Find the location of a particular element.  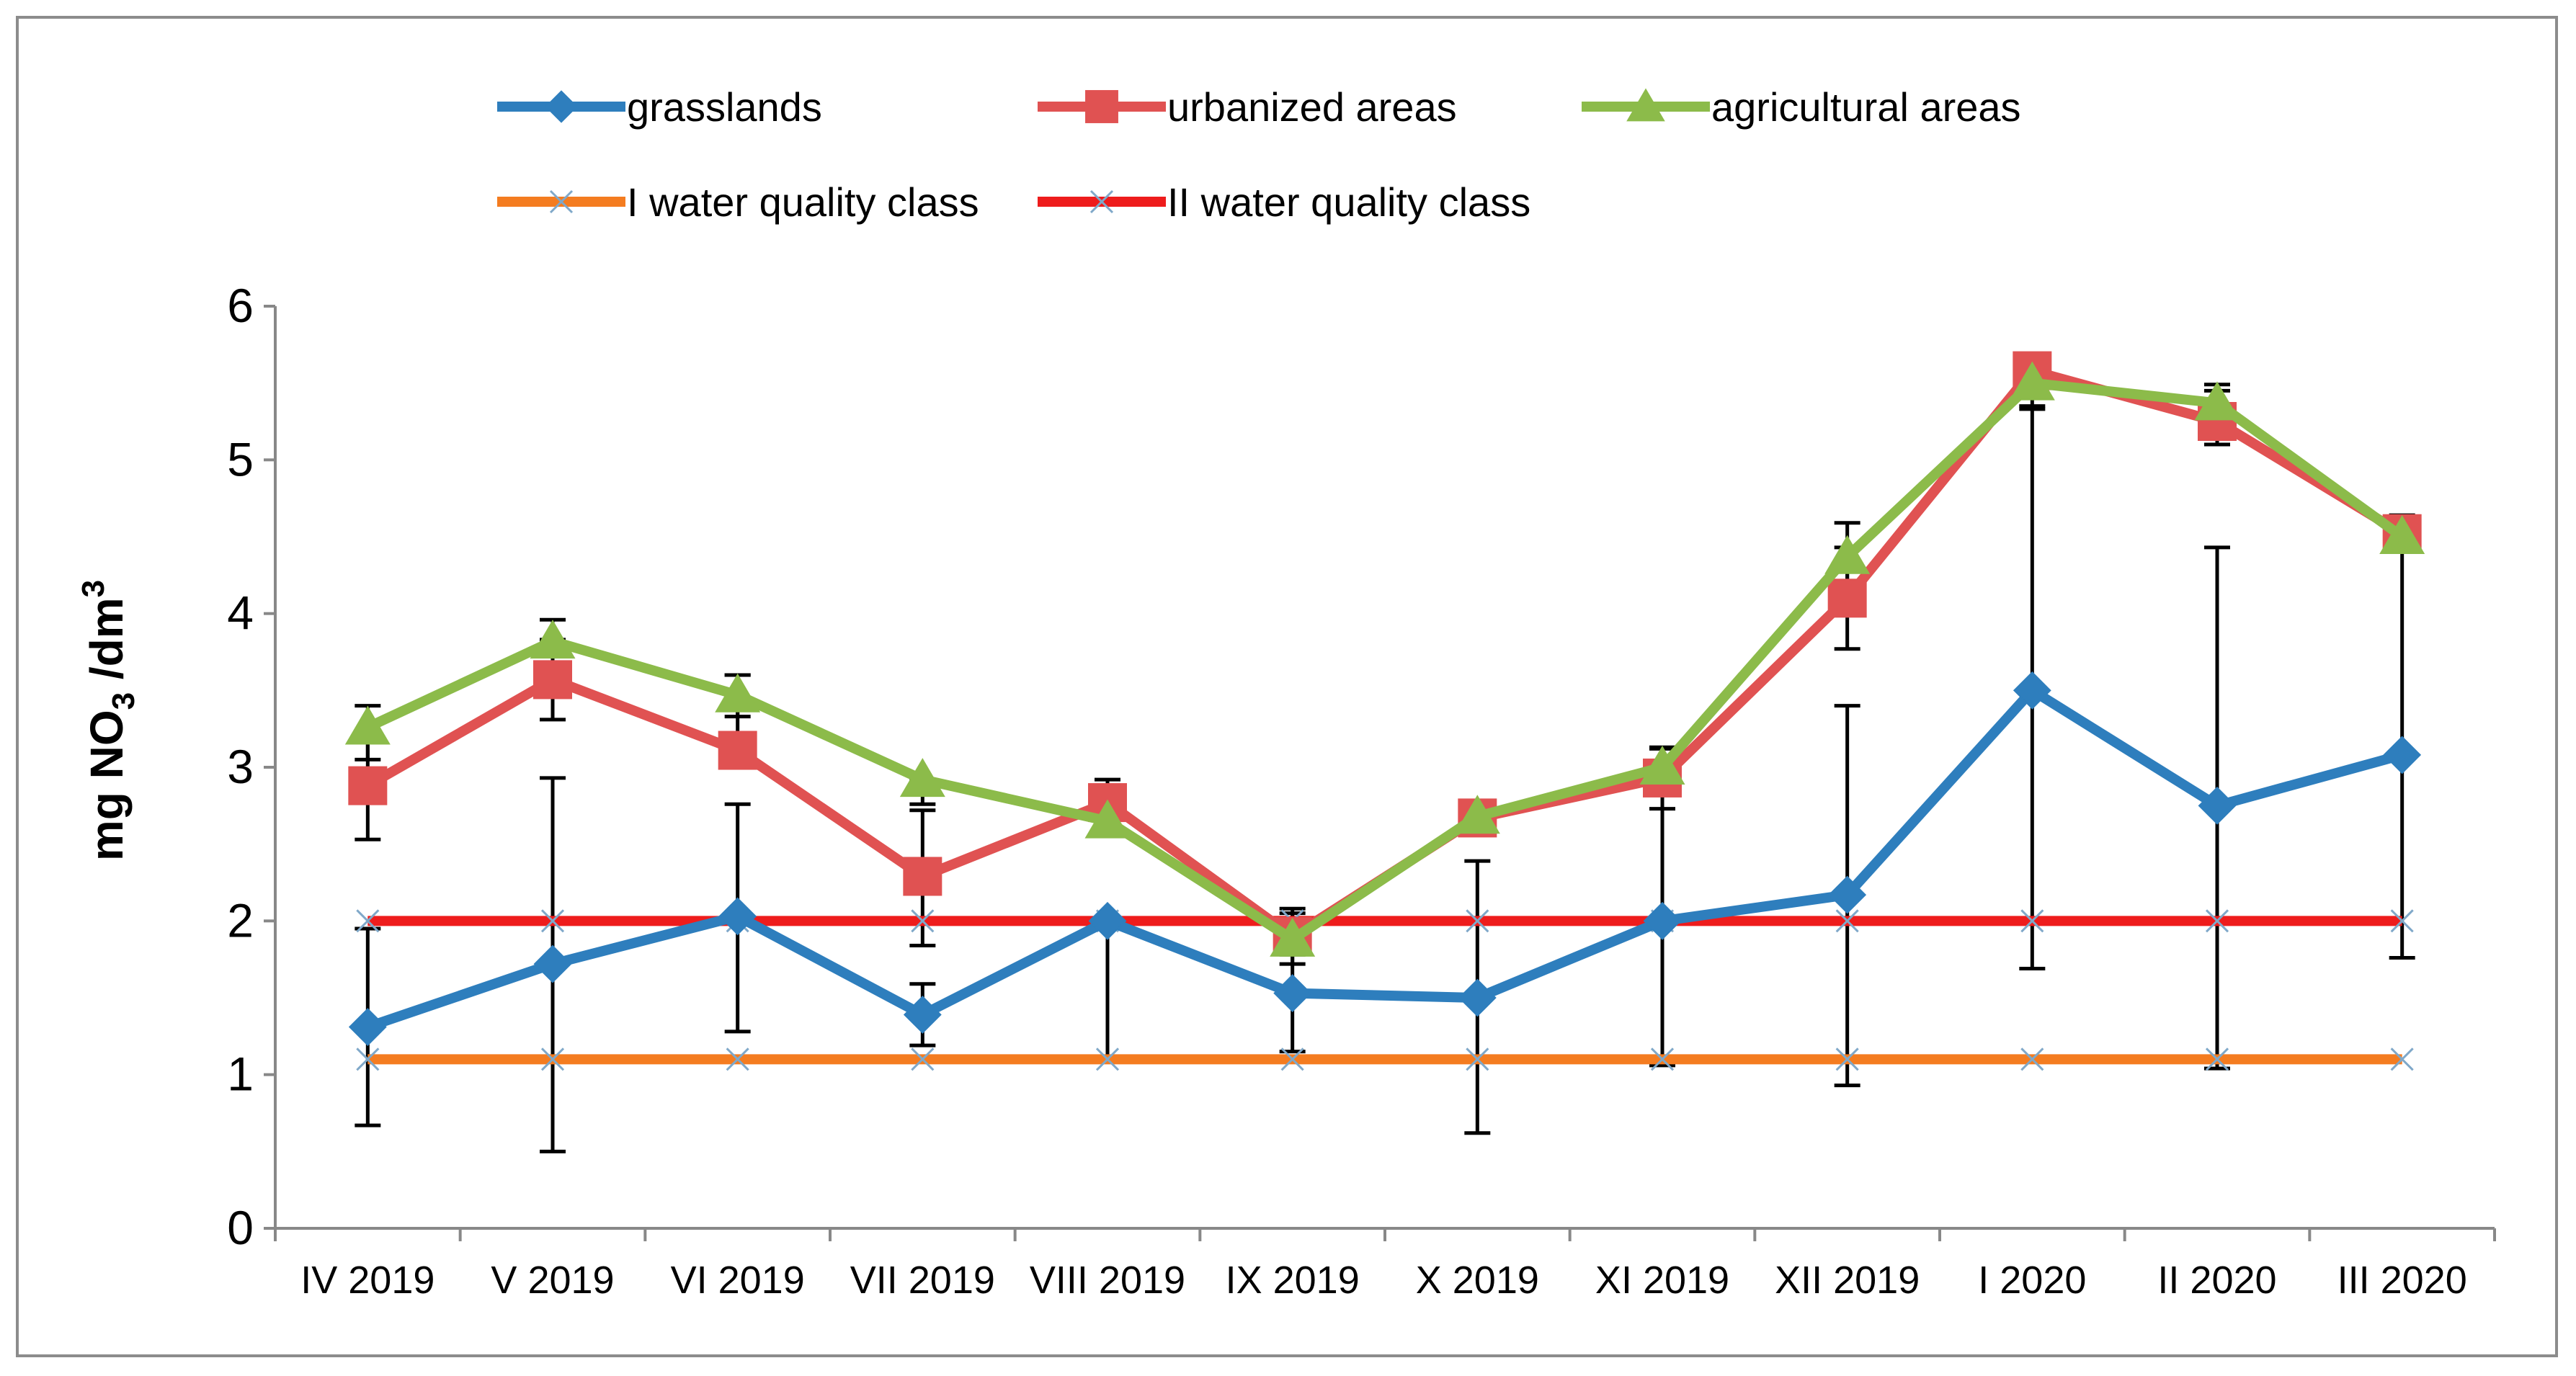

x-tick-label: VI 2019 is located at coordinates (738, 1280).